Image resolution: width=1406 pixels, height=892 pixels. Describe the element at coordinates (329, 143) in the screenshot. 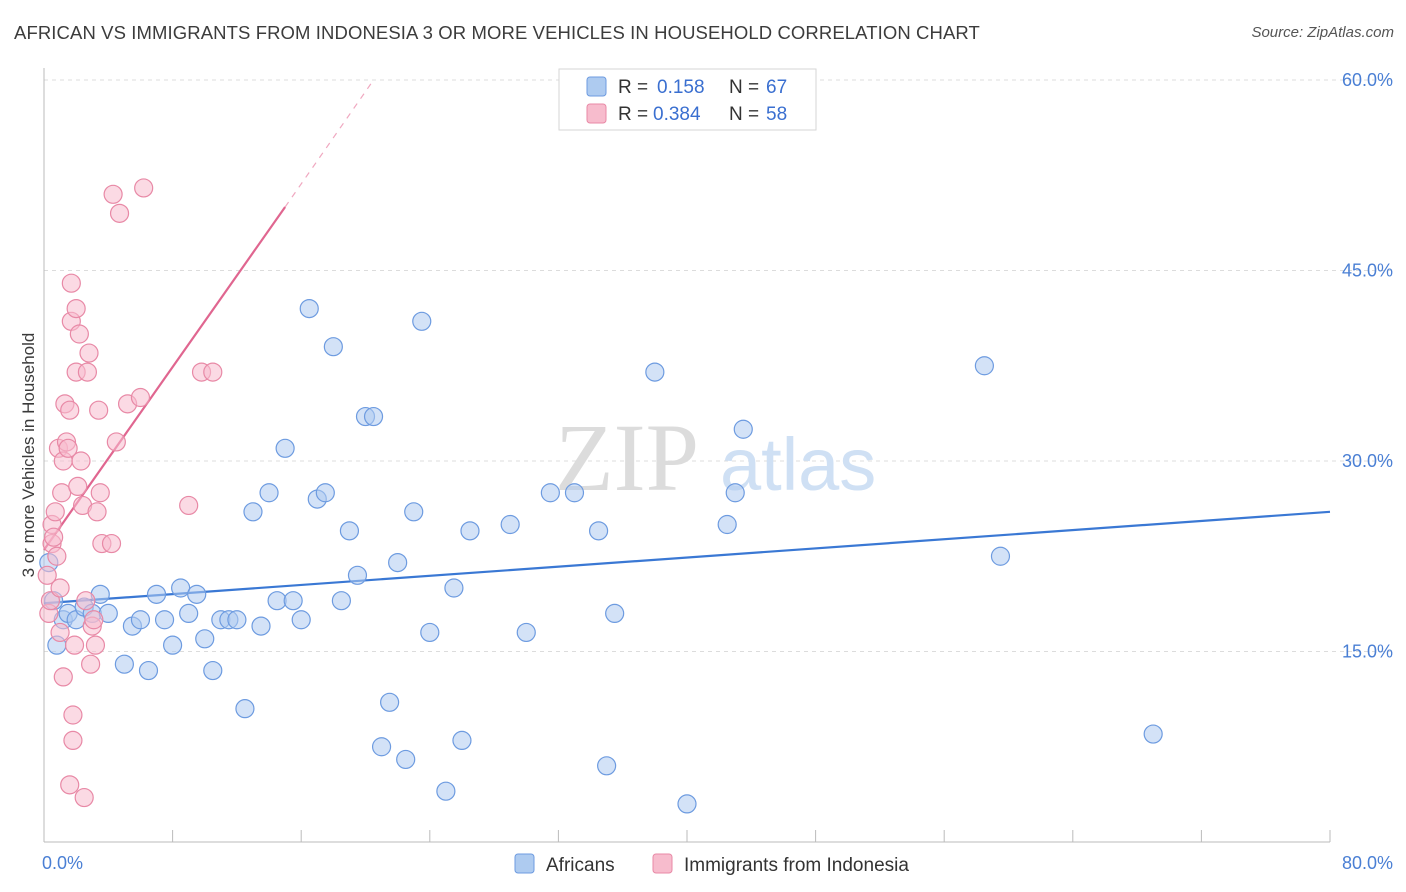

I see `trend-line-indonesia-extension` at that location.